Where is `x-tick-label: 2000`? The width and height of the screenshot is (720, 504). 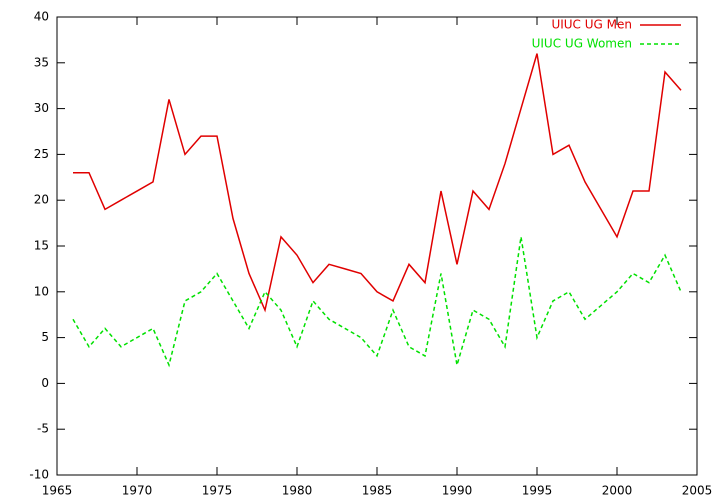
x-tick-label: 2000 is located at coordinates (617, 491).